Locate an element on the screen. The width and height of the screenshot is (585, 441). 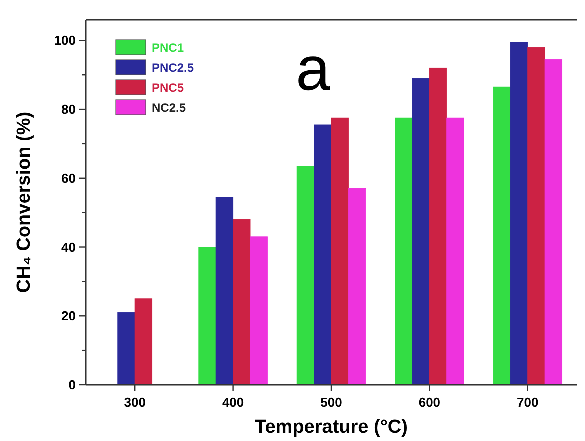
y-tick-label: 100 is located at coordinates (65, 40).